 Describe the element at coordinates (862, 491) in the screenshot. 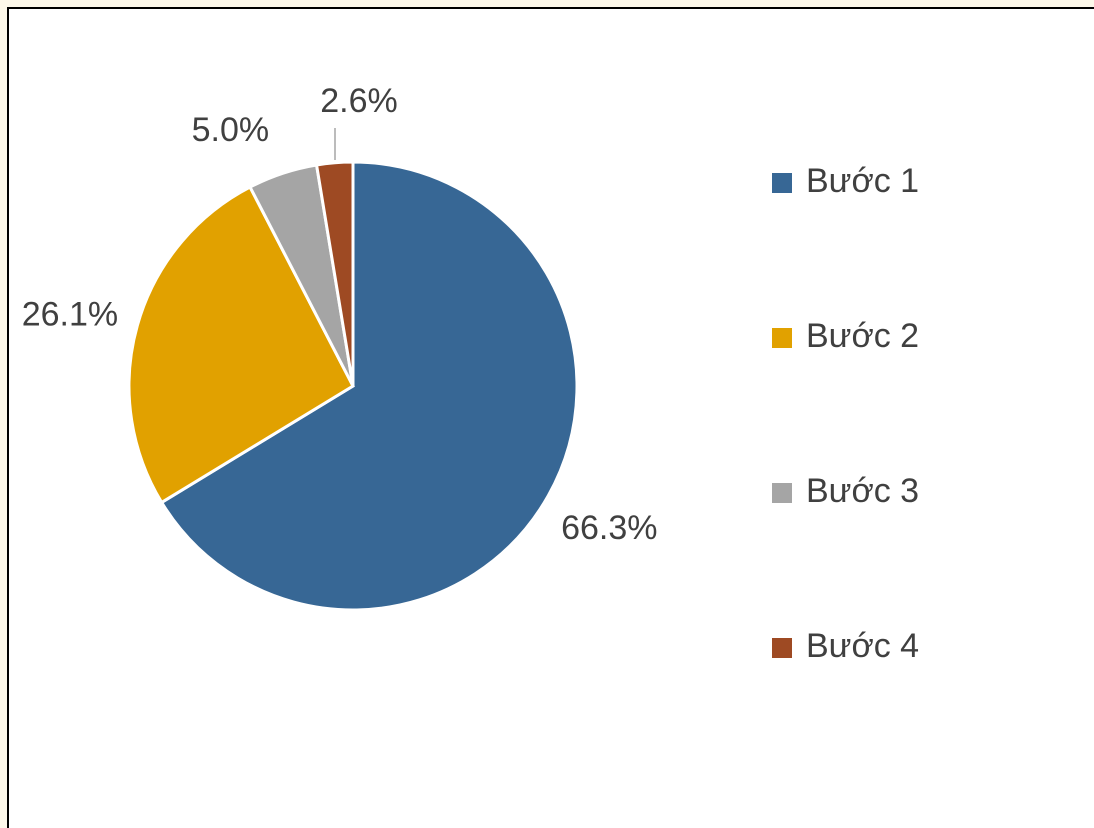

I see `legend-label: Bước 3` at that location.